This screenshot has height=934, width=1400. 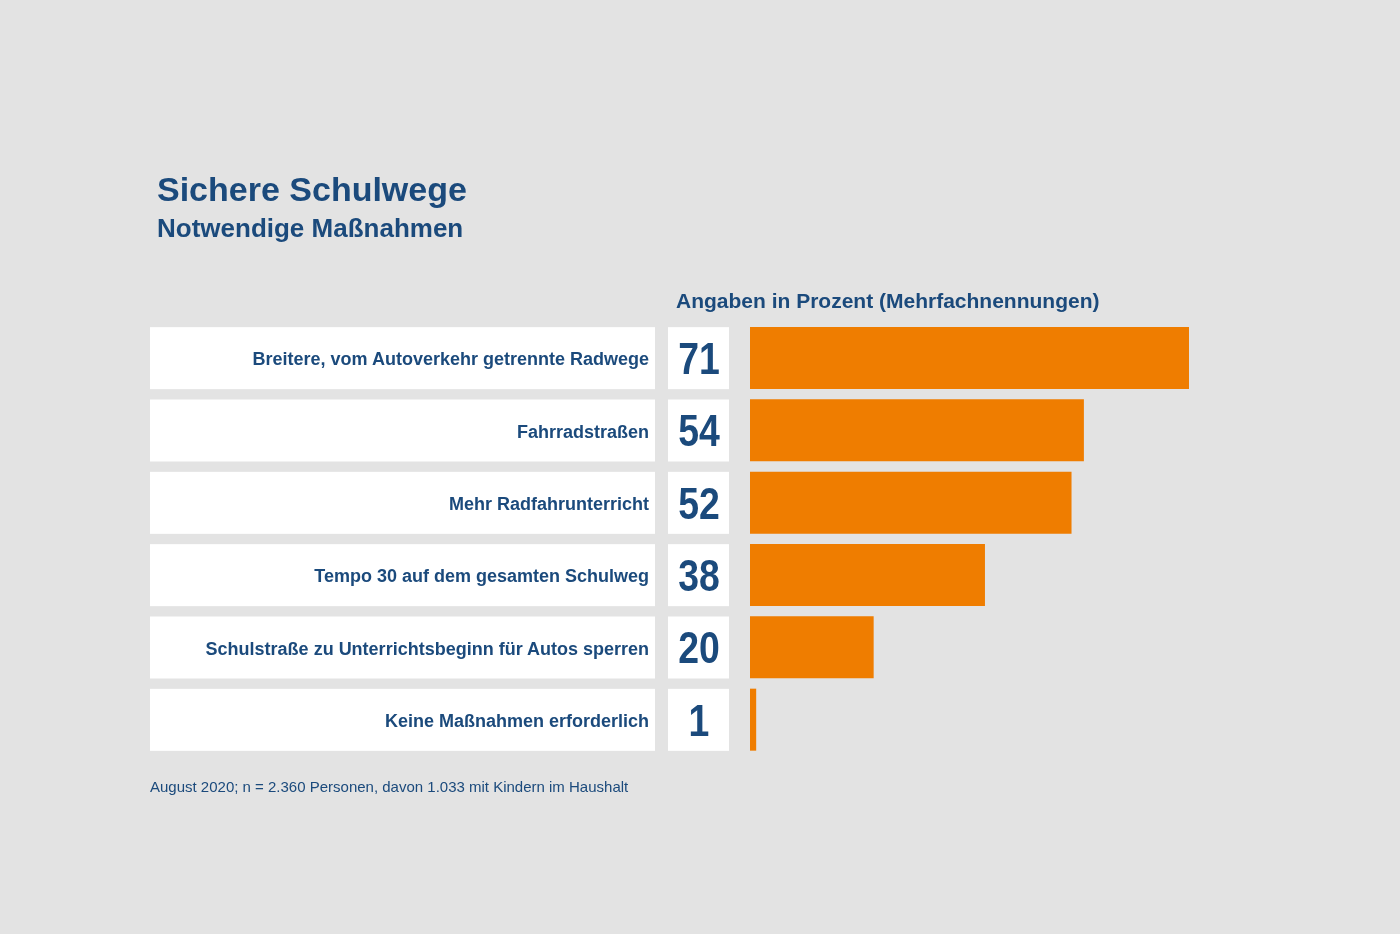 What do you see at coordinates (699, 576) in the screenshot?
I see `data-label: 38` at bounding box center [699, 576].